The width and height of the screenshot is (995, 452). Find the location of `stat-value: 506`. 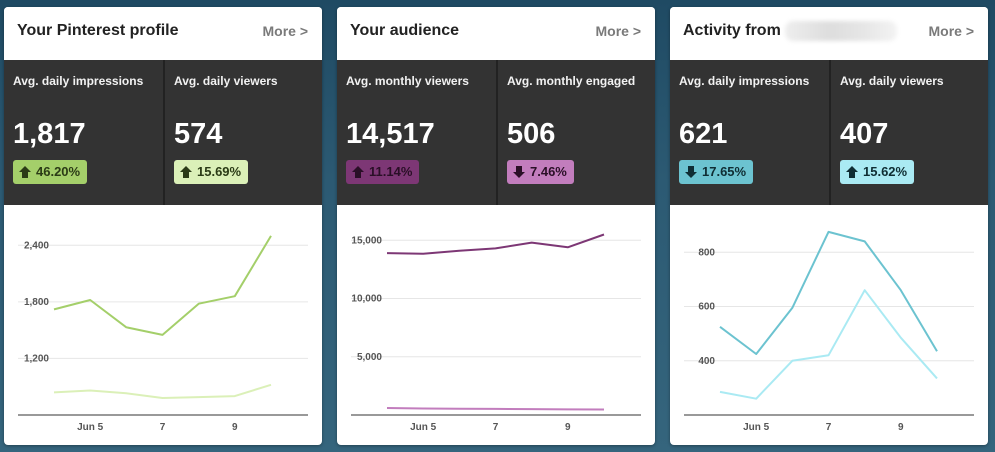

stat-value: 506 is located at coordinates (531, 134).